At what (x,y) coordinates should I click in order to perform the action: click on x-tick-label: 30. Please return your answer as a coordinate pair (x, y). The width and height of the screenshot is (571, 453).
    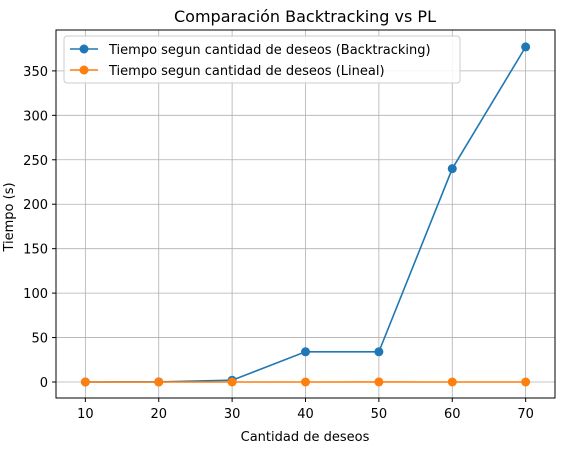
    Looking at the image, I should click on (232, 414).